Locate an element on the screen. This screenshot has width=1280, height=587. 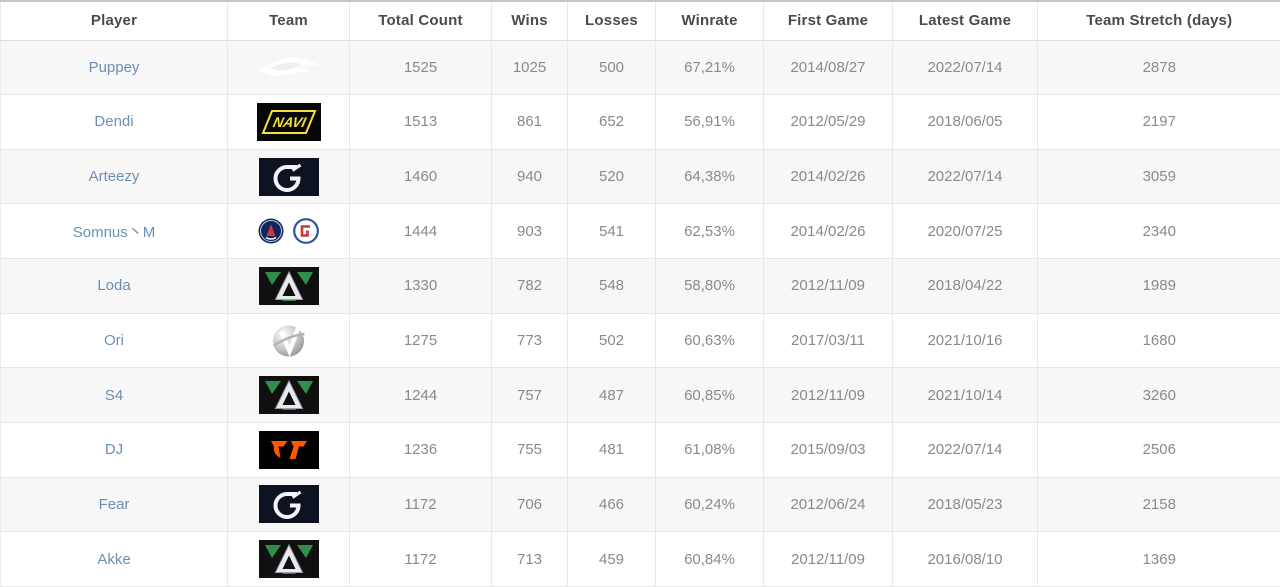
cell-player: Akke is located at coordinates (114, 559).